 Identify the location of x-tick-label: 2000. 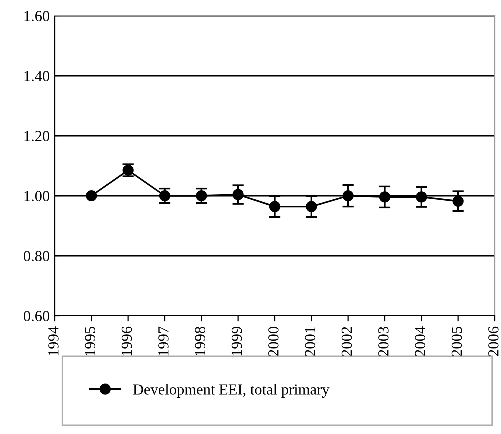
(273, 341).